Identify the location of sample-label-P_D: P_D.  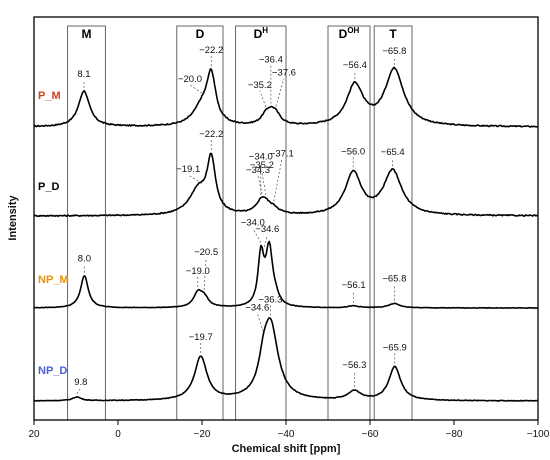
(48, 187).